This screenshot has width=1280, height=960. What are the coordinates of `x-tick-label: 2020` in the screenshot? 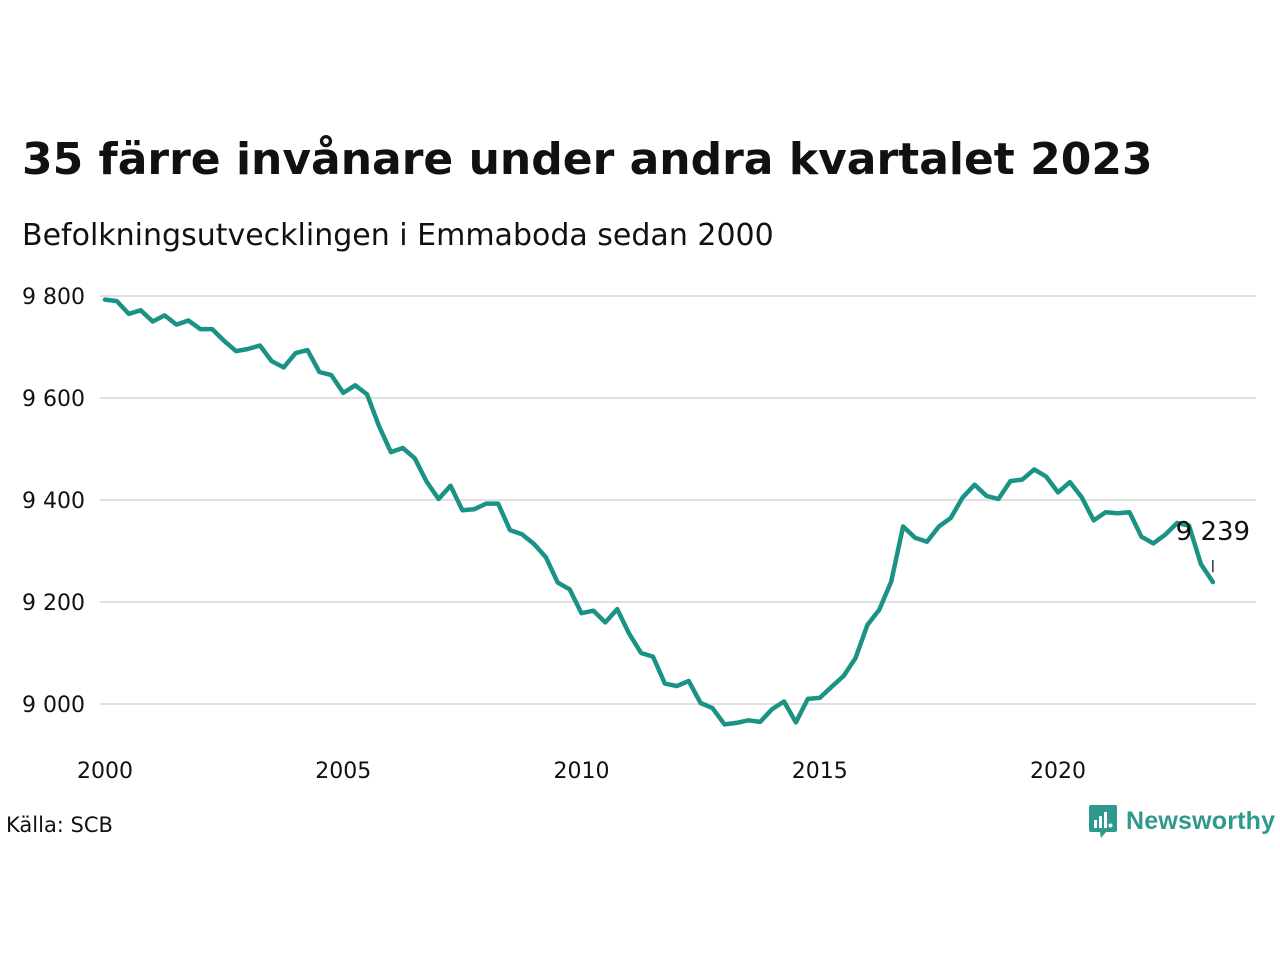 It's located at (1058, 771).